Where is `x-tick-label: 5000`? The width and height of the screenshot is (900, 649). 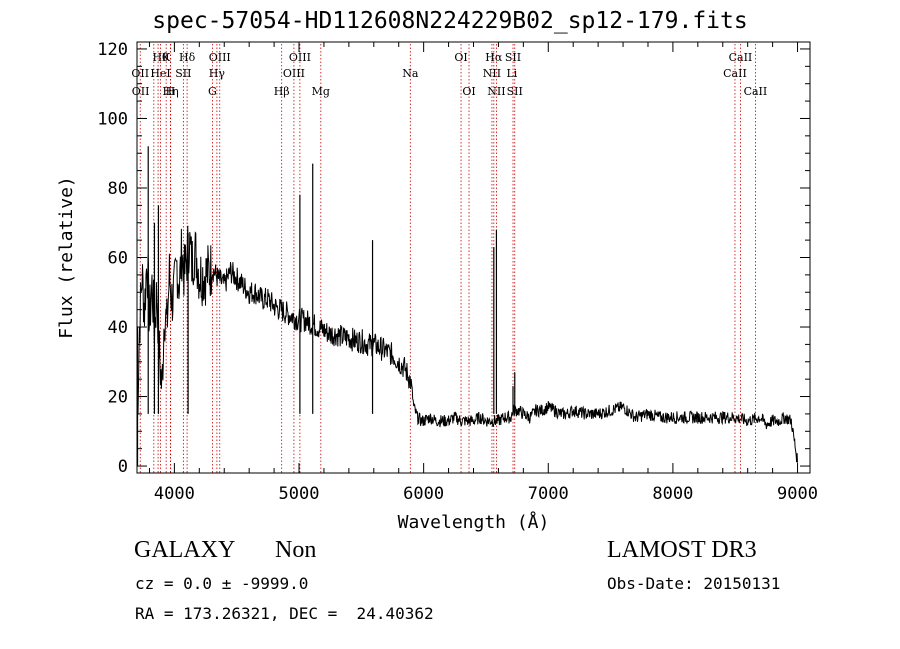 x-tick-label: 5000 is located at coordinates (299, 494).